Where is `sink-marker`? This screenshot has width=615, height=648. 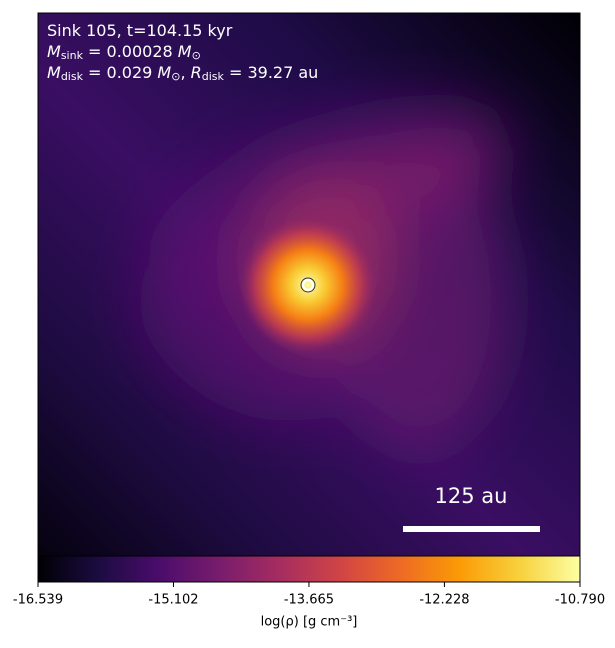 sink-marker is located at coordinates (308, 285).